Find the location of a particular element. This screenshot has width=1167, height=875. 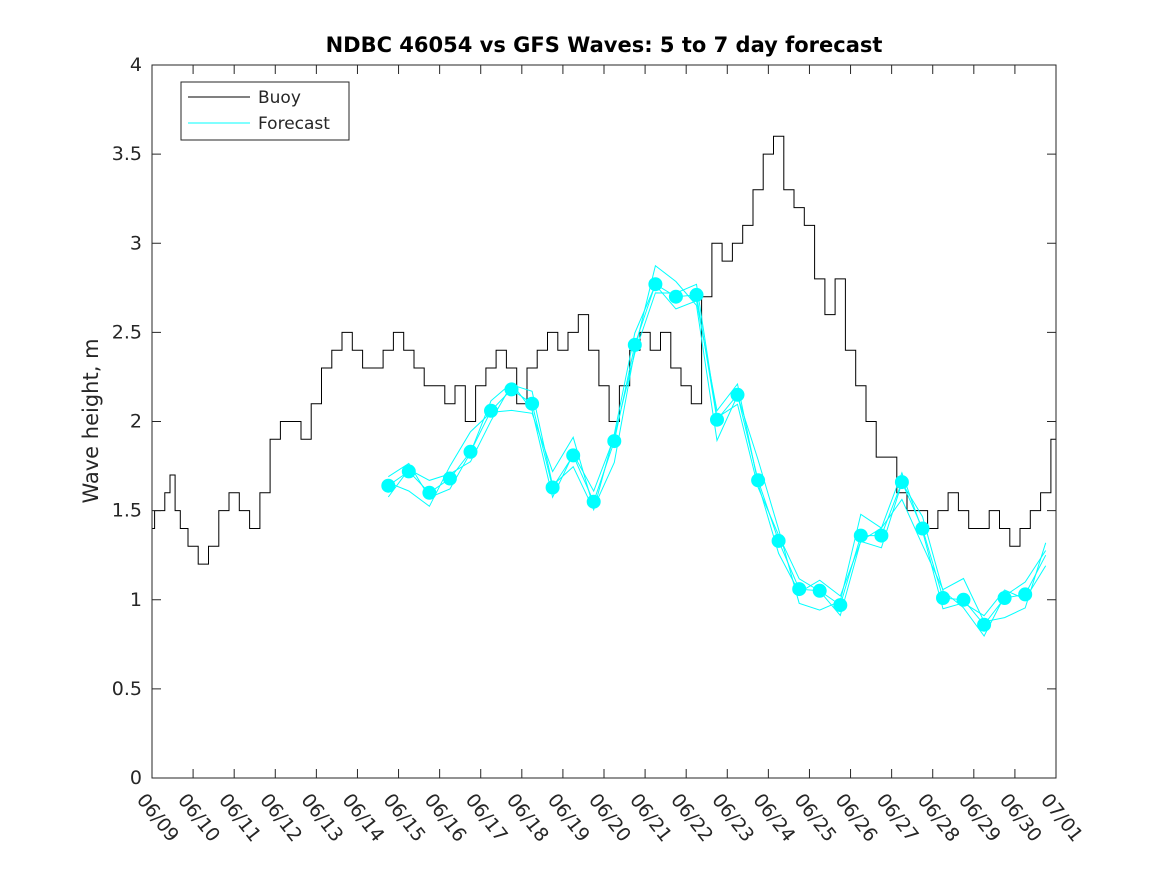

legend-forecast-label: Forecast is located at coordinates (294, 124).